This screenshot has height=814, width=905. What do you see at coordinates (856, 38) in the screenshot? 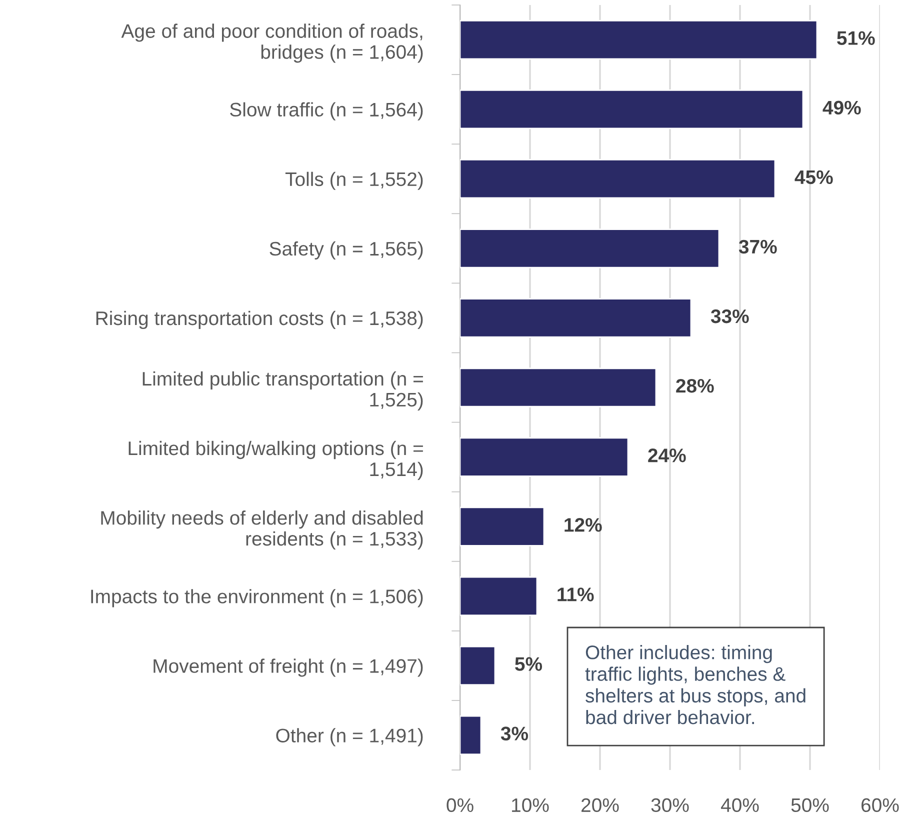
I see `data-label: 51%` at bounding box center [856, 38].